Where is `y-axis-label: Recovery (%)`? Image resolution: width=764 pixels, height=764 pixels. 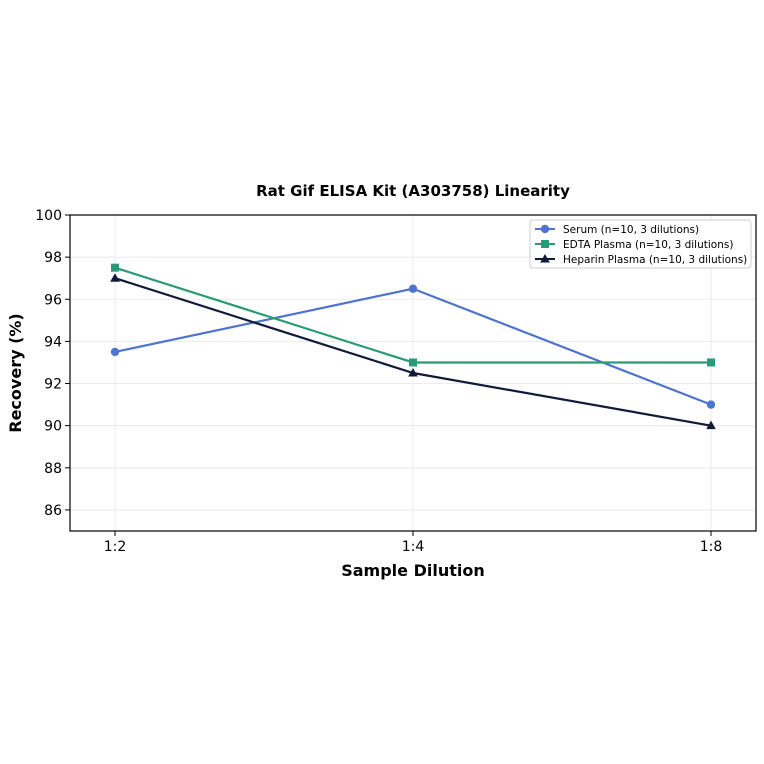 y-axis-label: Recovery (%) is located at coordinates (15, 372).